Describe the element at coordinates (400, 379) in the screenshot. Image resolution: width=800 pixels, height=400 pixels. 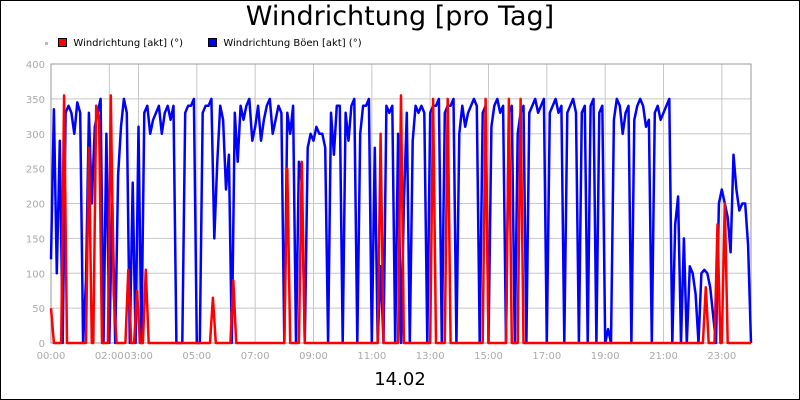
I see `x-axis-caption: 14.02` at that location.